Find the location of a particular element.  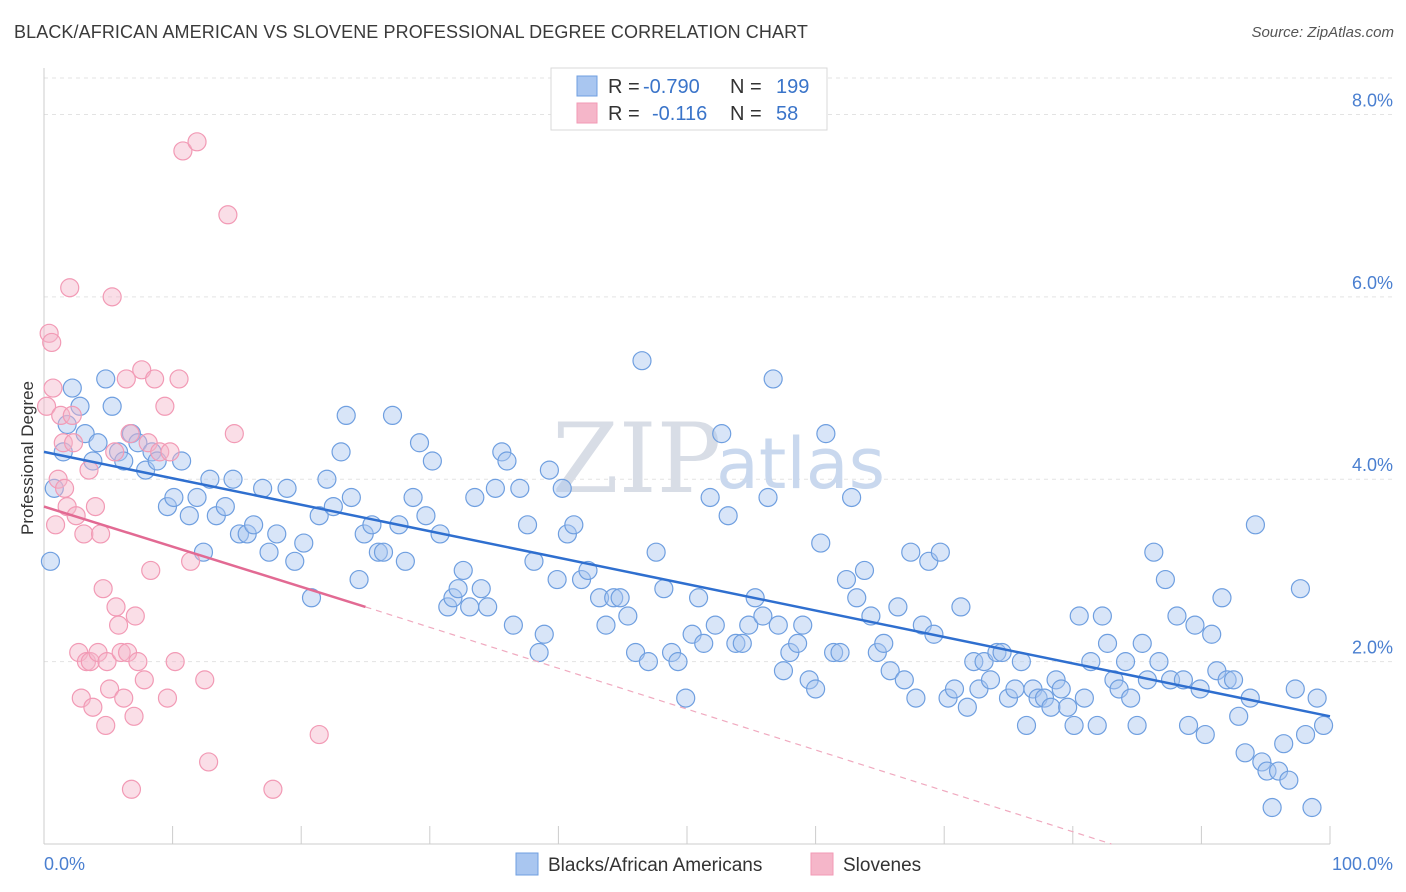

legend-n-label-2: N = is located at coordinates (746, 114).